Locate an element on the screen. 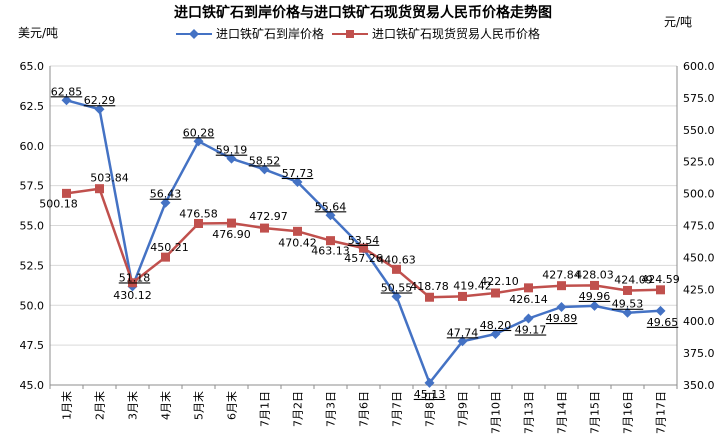 The image size is (727, 444). data-label: 470.42 is located at coordinates (297, 242).